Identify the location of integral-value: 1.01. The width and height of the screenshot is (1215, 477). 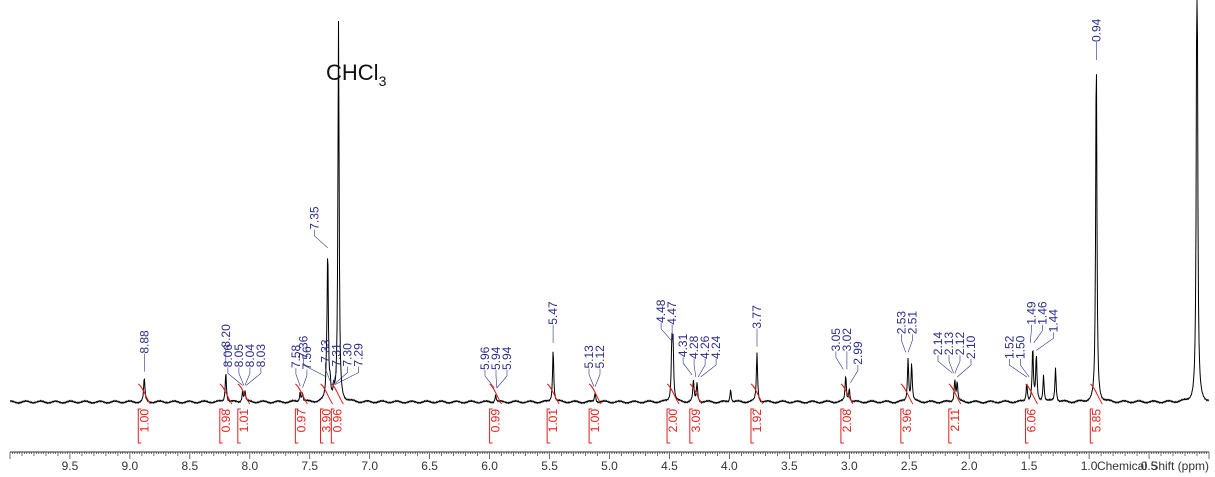
(553, 421).